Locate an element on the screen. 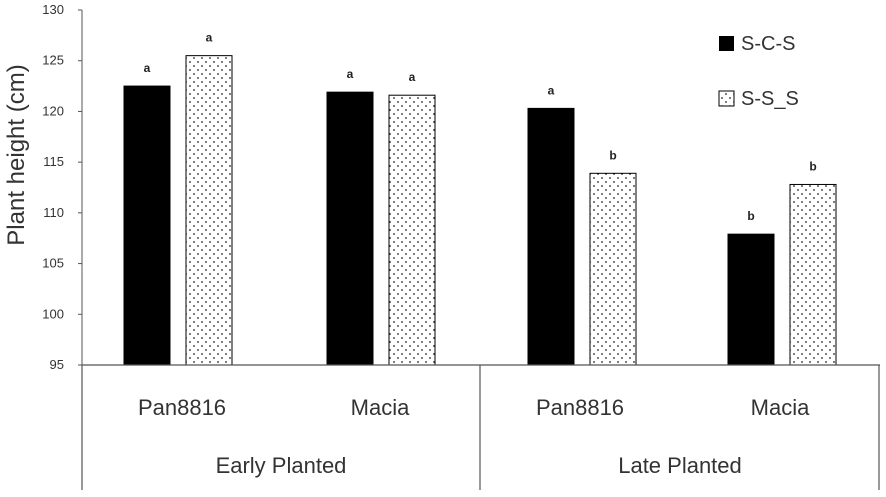 This screenshot has height=497, width=886. legend-swatch-scs is located at coordinates (726, 43).